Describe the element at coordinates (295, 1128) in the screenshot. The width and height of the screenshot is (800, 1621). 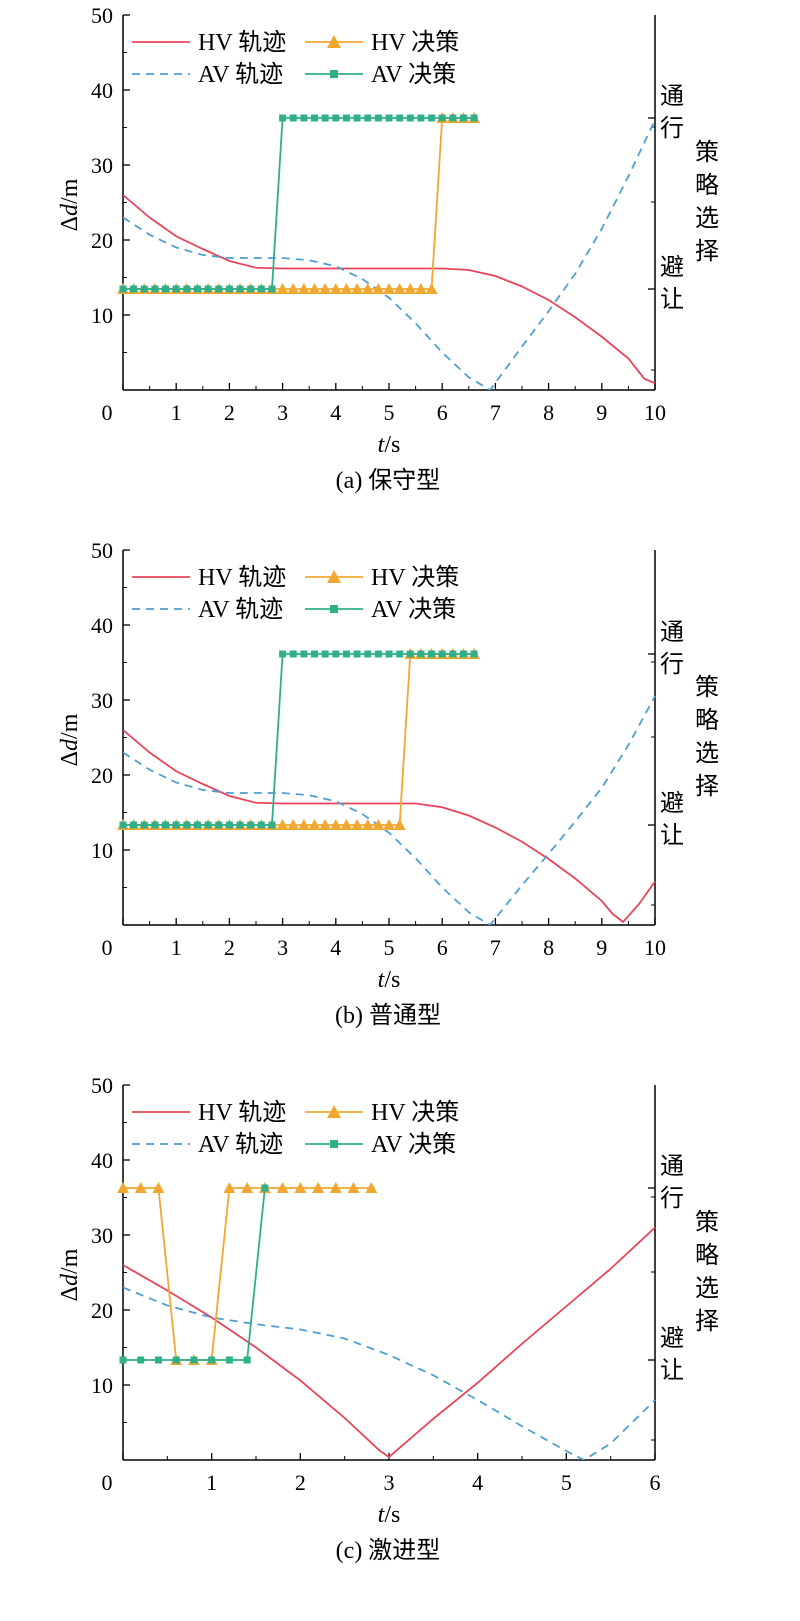
I see `legend: HV 轨迹 HV 决策 AV 轨迹 AV 决策` at that location.